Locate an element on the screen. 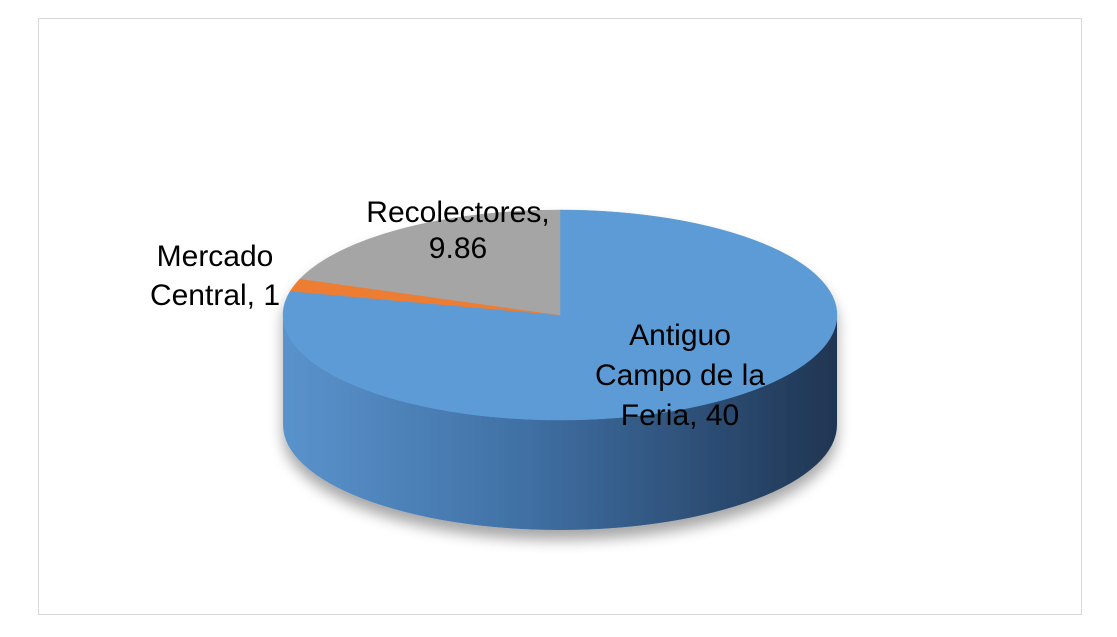 This screenshot has height=637, width=1117. data-label-antiguo-campo-de-la-feria-line-1: Antiguo is located at coordinates (680, 335).